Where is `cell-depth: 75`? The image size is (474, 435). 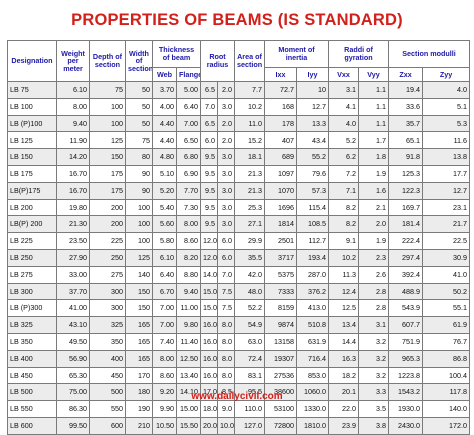
cell-depth: 75 is located at coordinates (107, 90).